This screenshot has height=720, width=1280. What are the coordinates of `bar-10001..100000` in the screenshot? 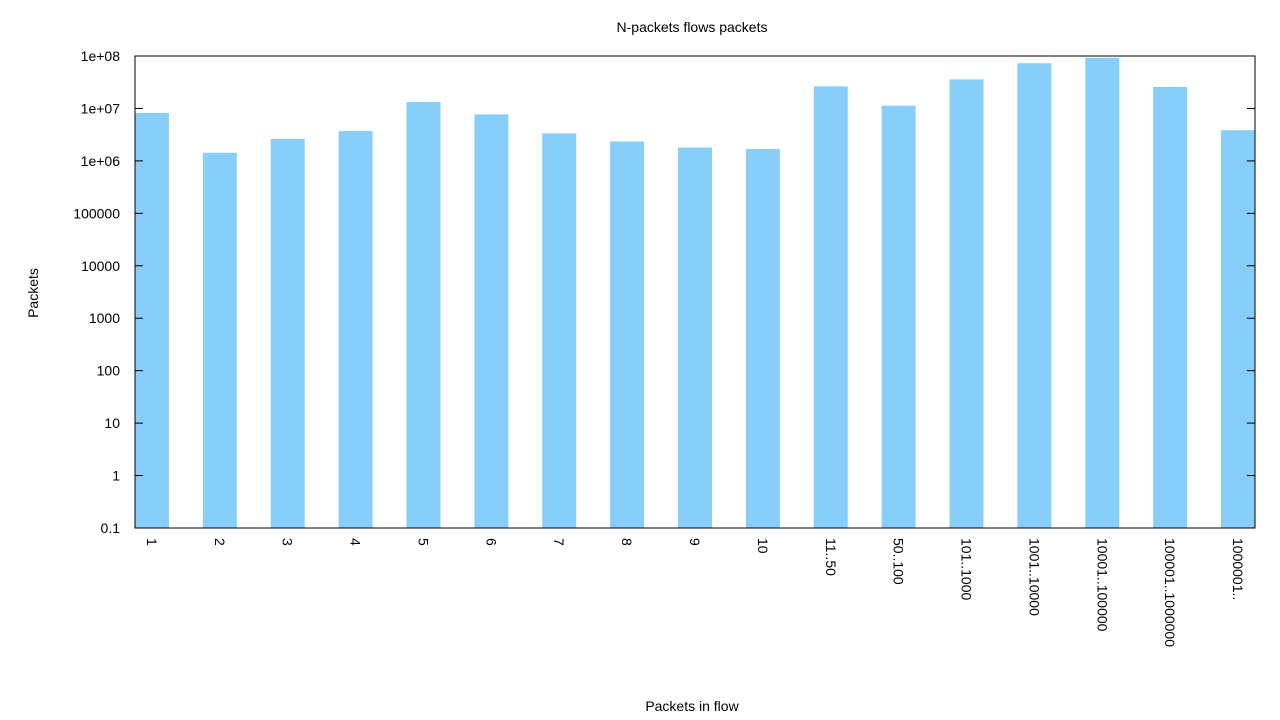 It's located at (1102, 292).